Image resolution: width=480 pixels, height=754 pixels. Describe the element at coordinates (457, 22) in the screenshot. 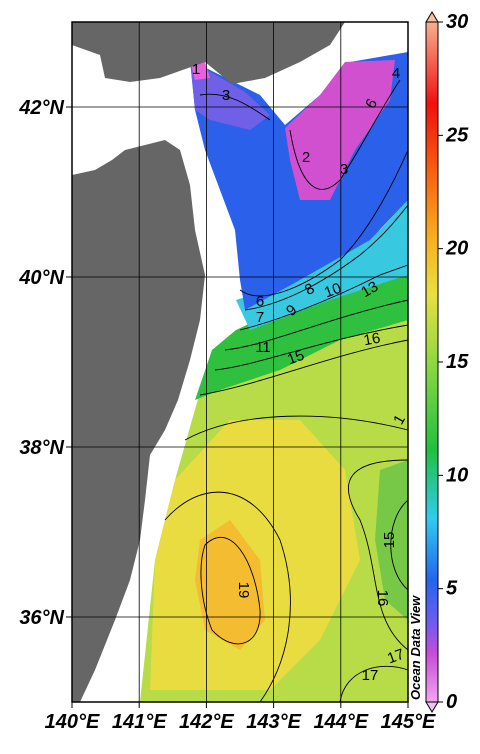

I see `colorbar-tick-label: 30` at that location.